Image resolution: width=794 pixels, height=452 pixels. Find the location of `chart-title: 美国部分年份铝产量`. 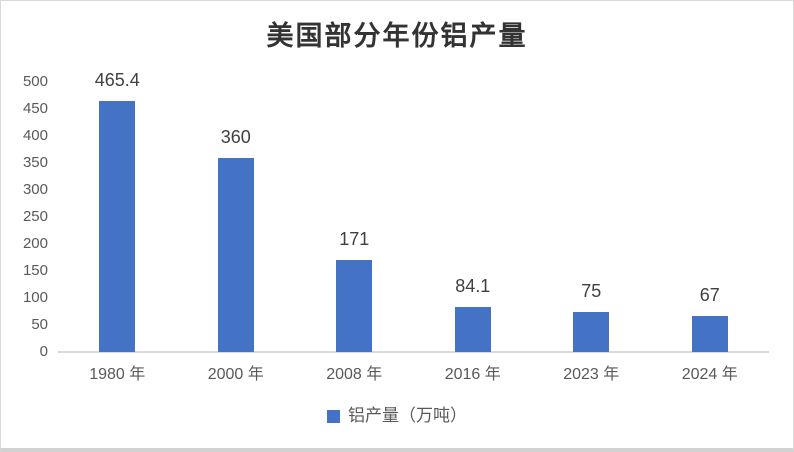

chart-title: 美国部分年份铝产量 is located at coordinates (397, 36).